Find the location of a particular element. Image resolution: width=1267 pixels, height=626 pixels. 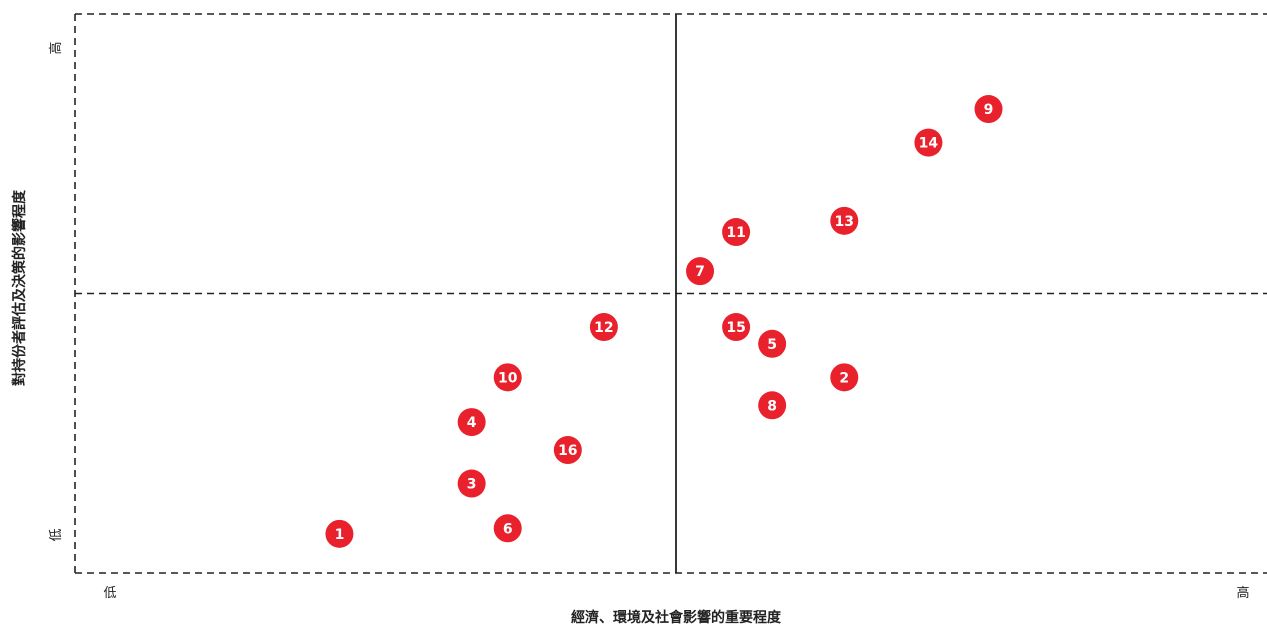

data-point-9: 9 is located at coordinates (988, 109).